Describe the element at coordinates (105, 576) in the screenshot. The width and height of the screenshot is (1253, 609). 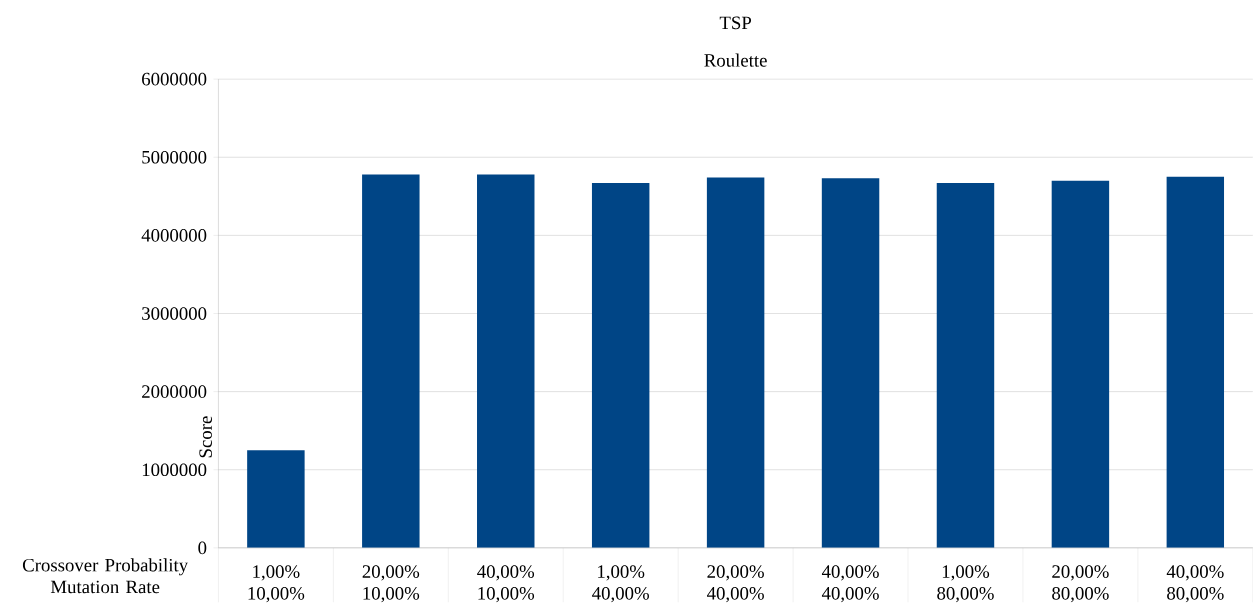
I see `x-axis-title: Crossover Probability Mutation Rate` at that location.